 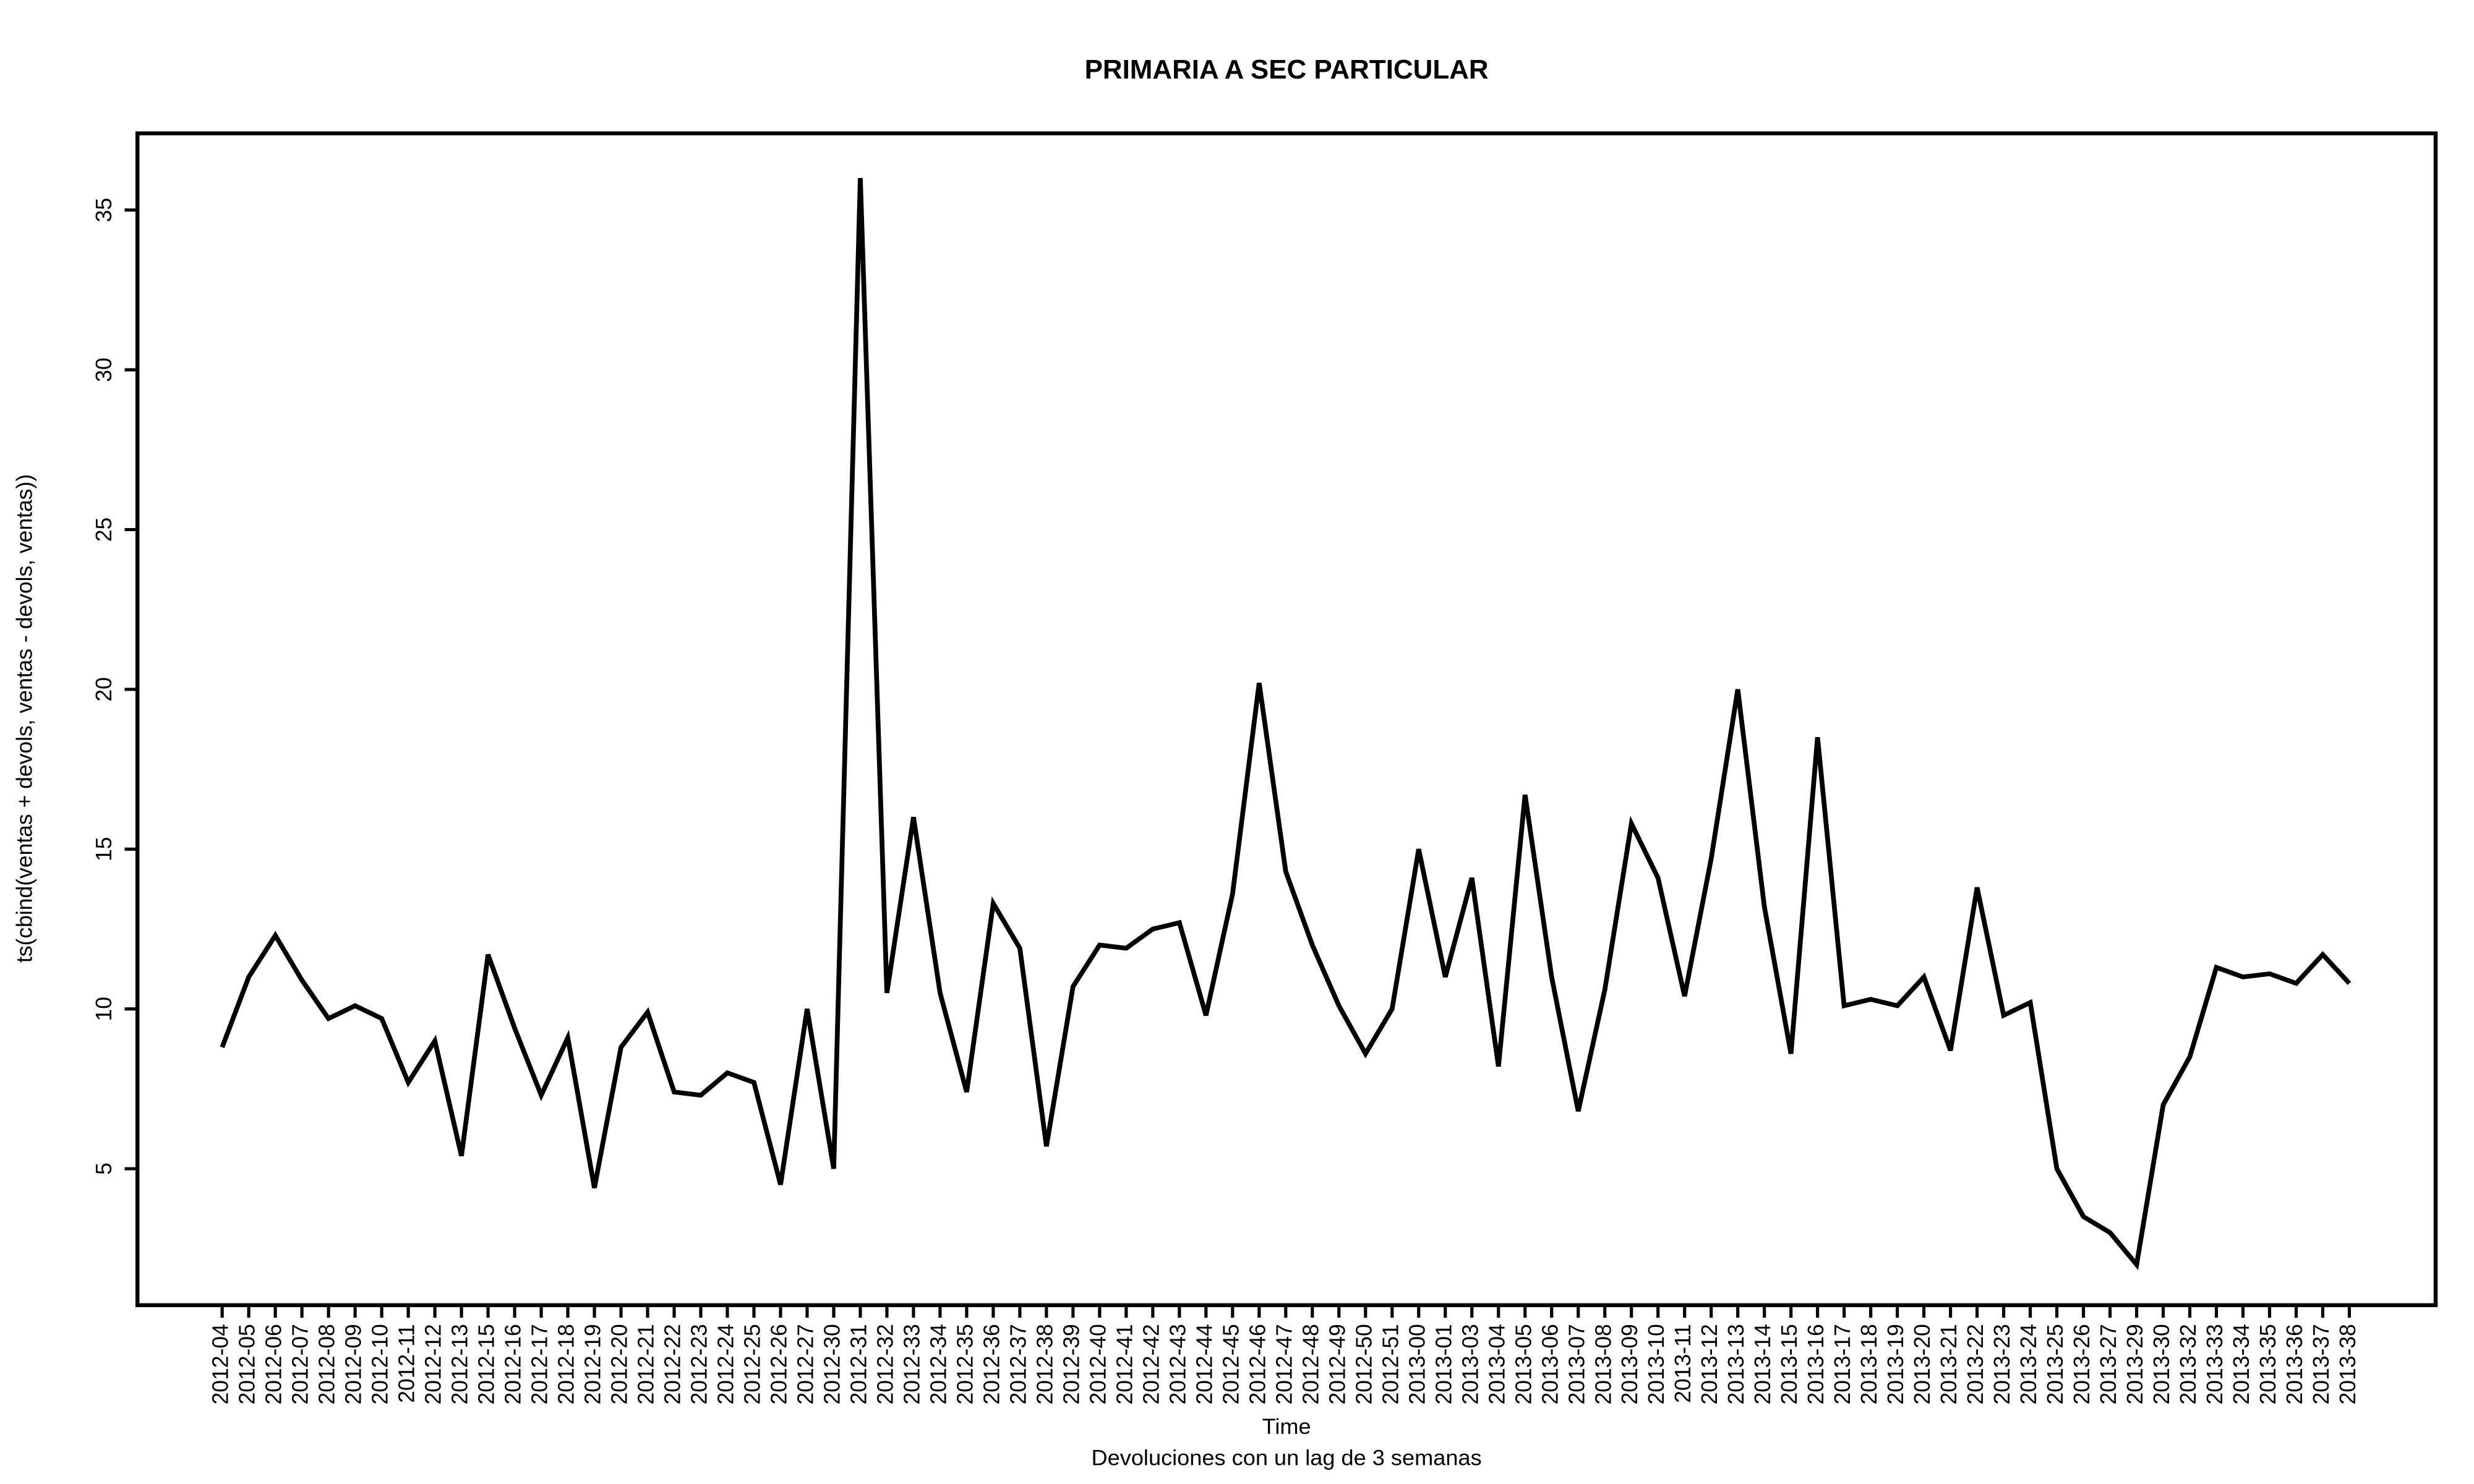 I want to click on x-tick-label: 2012-43, so click(x=1177, y=1364).